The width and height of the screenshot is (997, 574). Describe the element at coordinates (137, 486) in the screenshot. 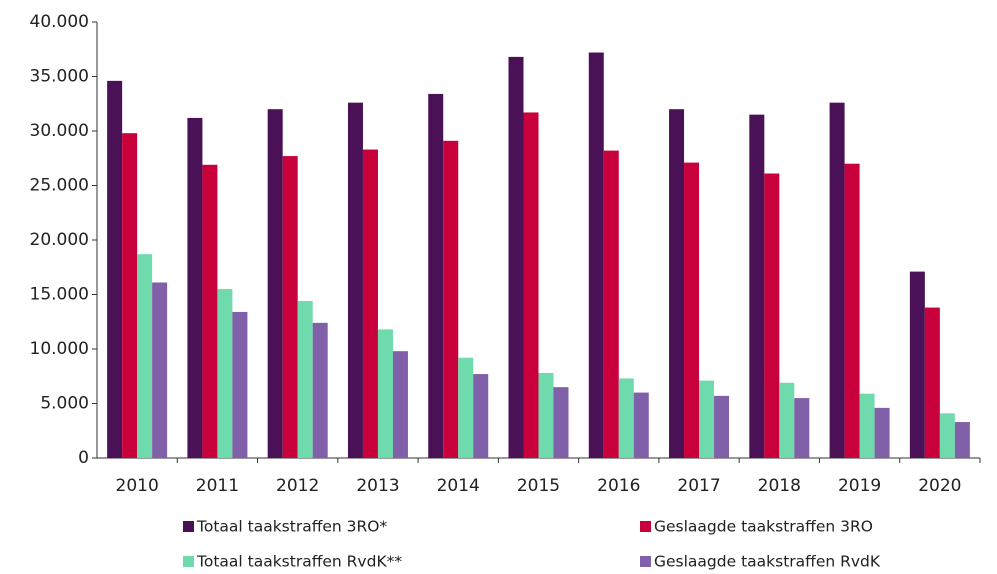

I see `x-tick-label: 2010` at that location.